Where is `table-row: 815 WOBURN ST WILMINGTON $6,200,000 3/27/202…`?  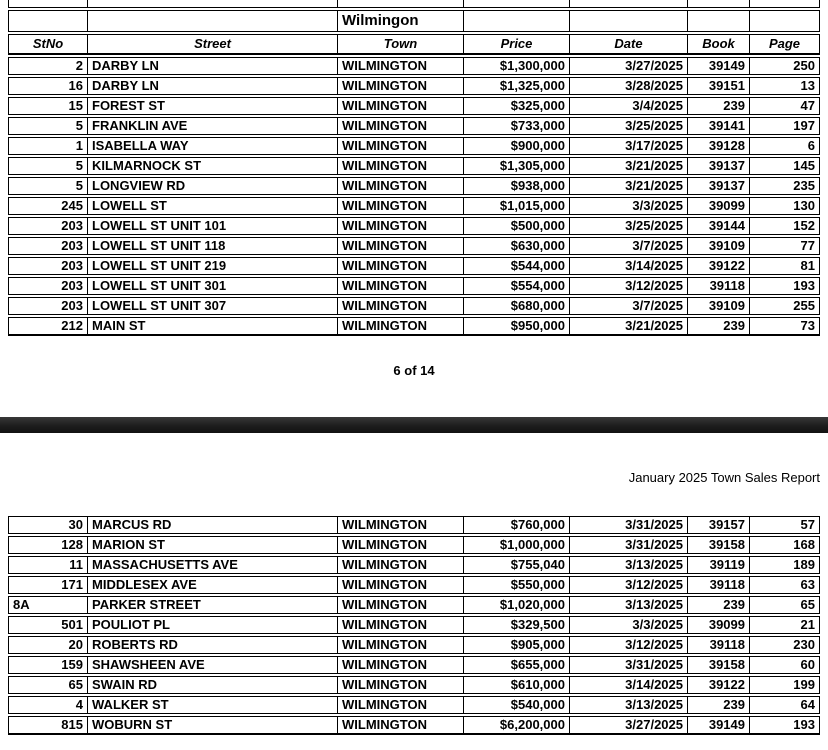
table-row: 815 WOBURN ST WILMINGTON $6,200,000 3/27/202… is located at coordinates (414, 725).